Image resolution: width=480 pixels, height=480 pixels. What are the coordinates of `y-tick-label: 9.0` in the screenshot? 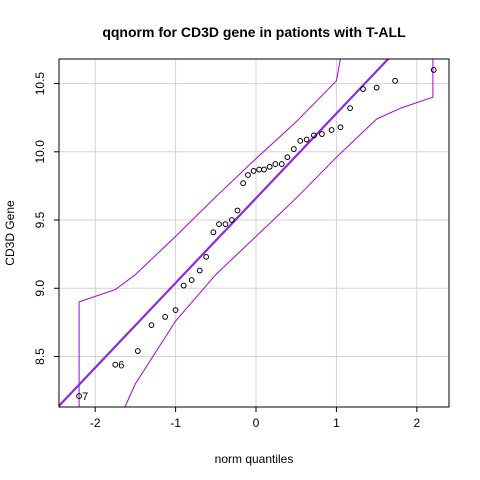 It's located at (40, 288).